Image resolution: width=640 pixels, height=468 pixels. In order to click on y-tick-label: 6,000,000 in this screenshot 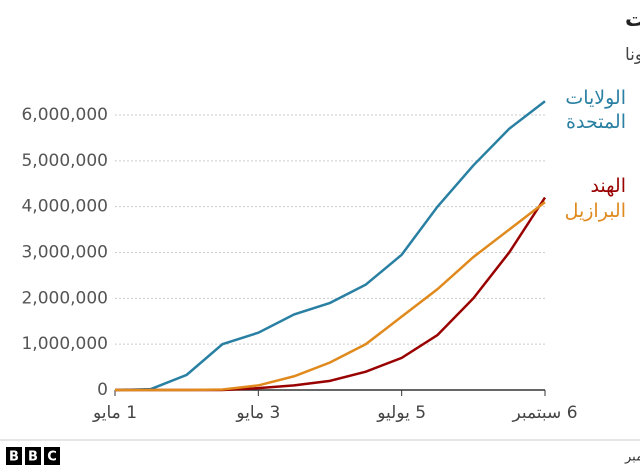, I will do `click(64, 115)`.